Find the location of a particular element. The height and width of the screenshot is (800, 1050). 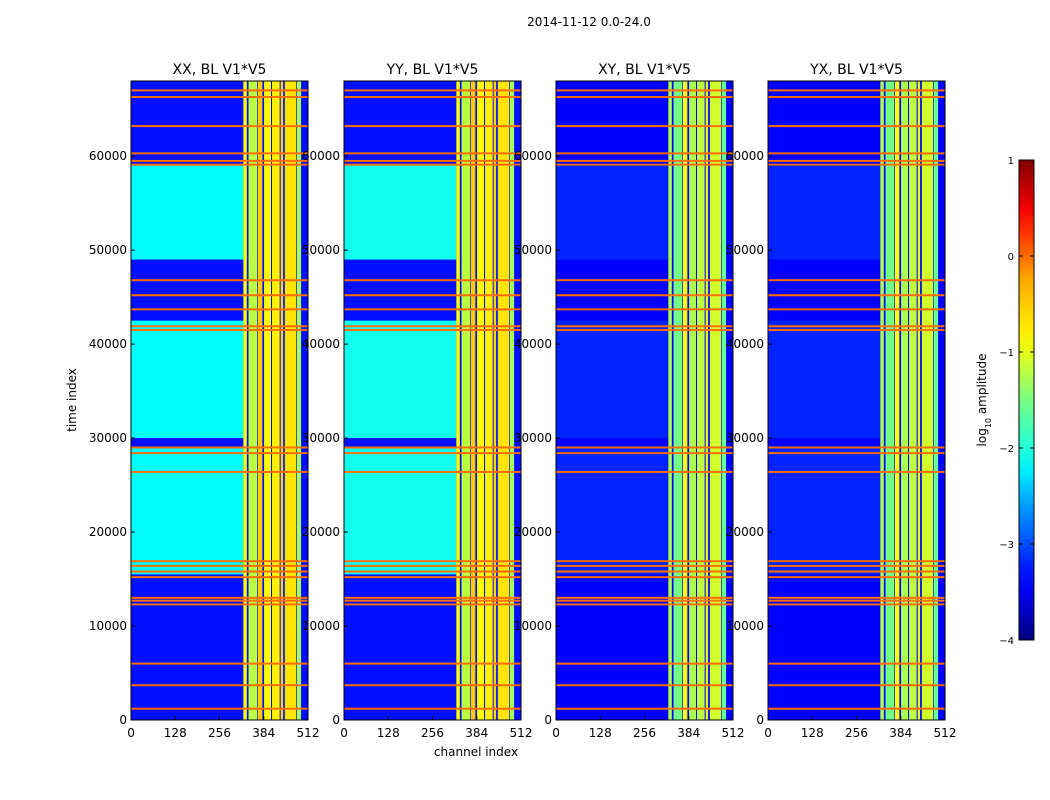

y-tick-label: 50000 is located at coordinates (321, 250).